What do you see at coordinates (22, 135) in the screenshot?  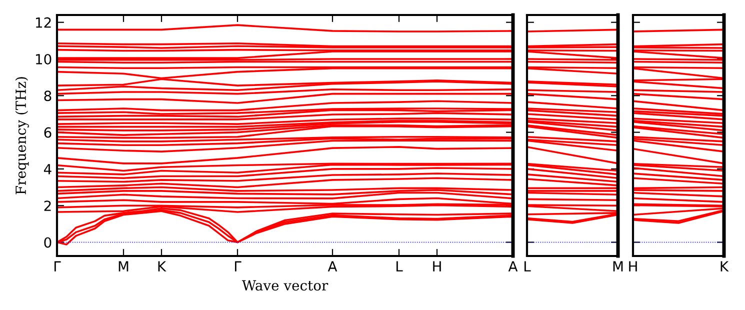 I see `y-axis-title: Frequency (THz)` at bounding box center [22, 135].